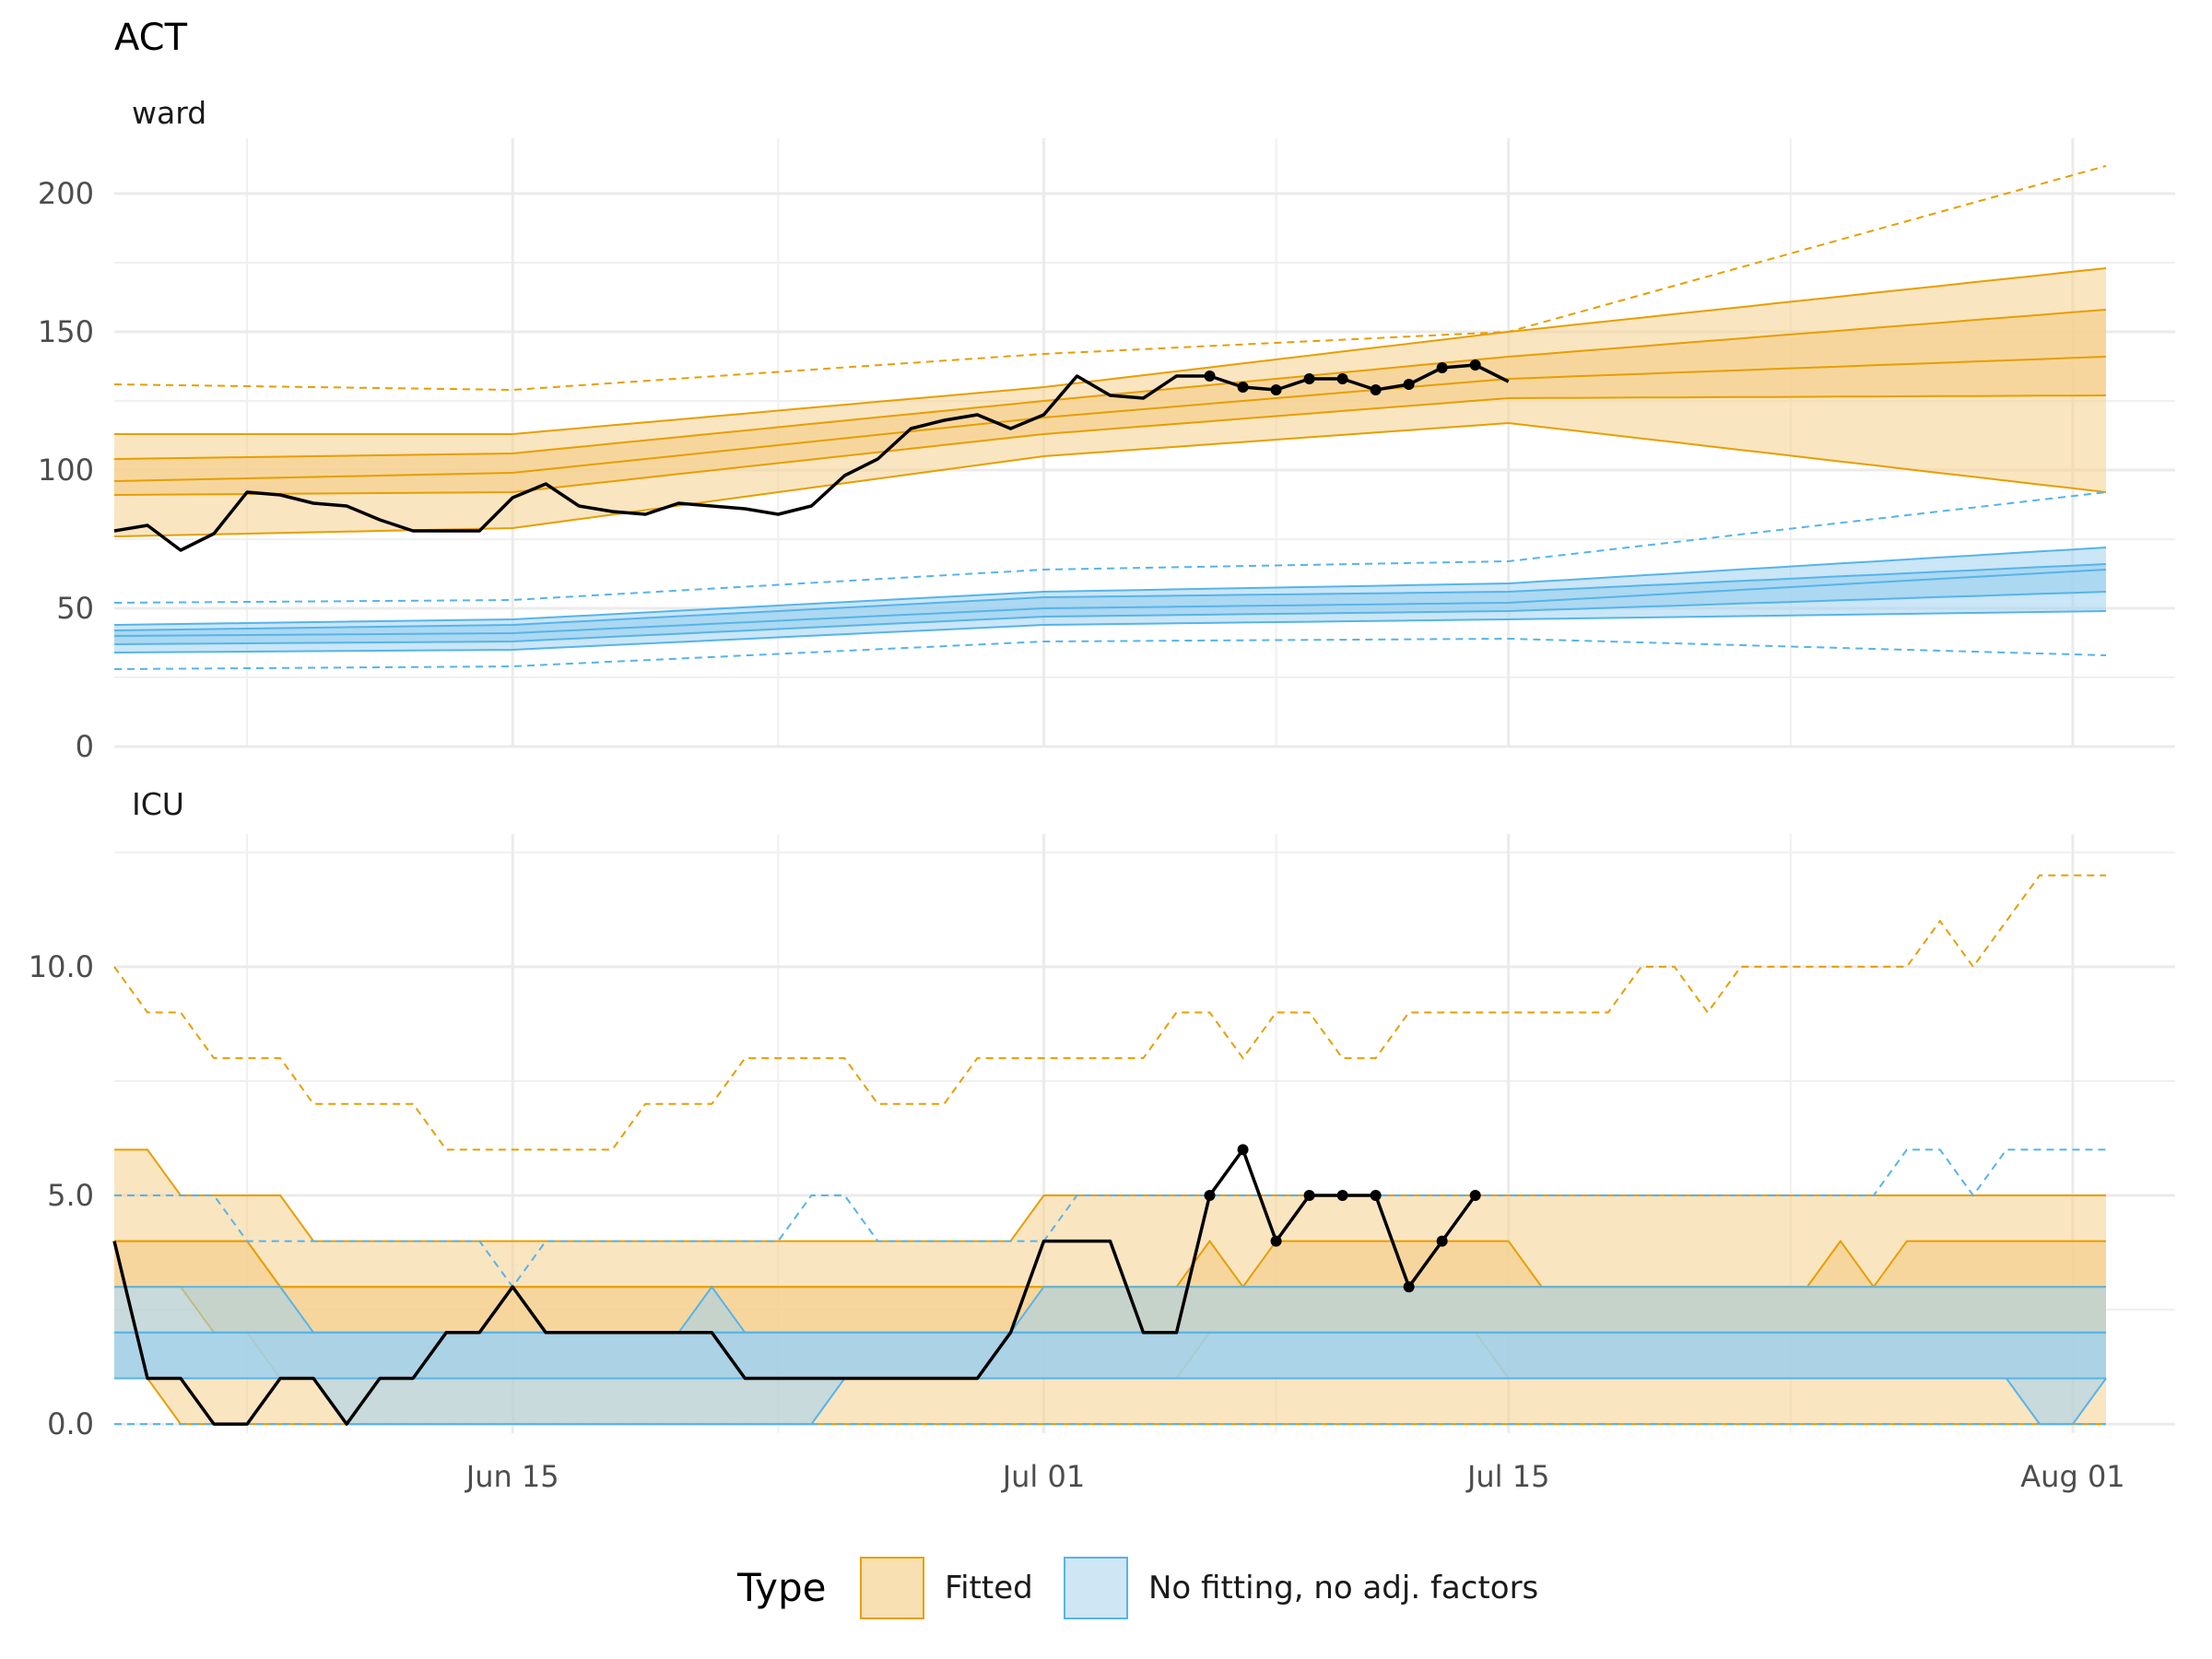 The width and height of the screenshot is (2212, 1659). Describe the element at coordinates (66, 470) in the screenshot. I see `y-tick-label: 100` at that location.